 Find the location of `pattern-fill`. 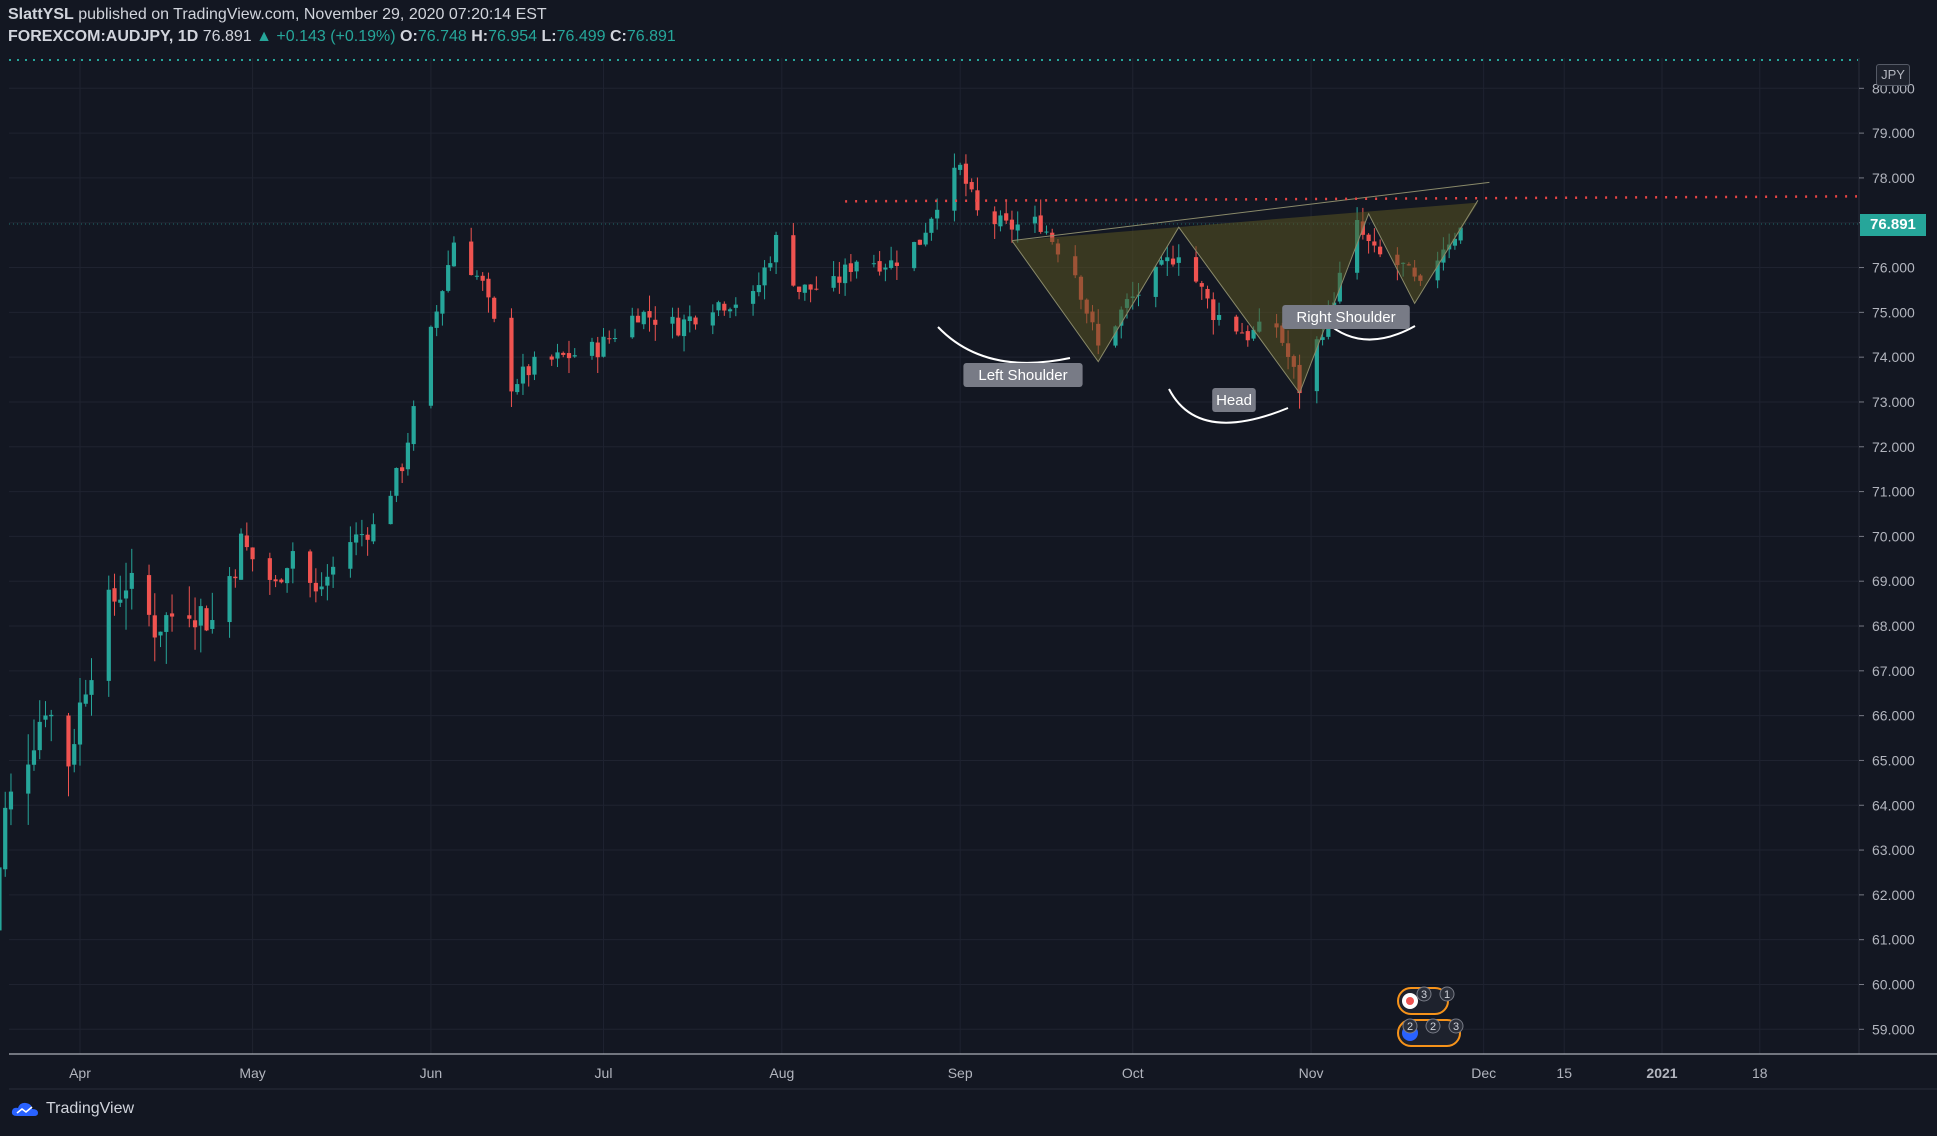

pattern-fill is located at coordinates (1244, 298).